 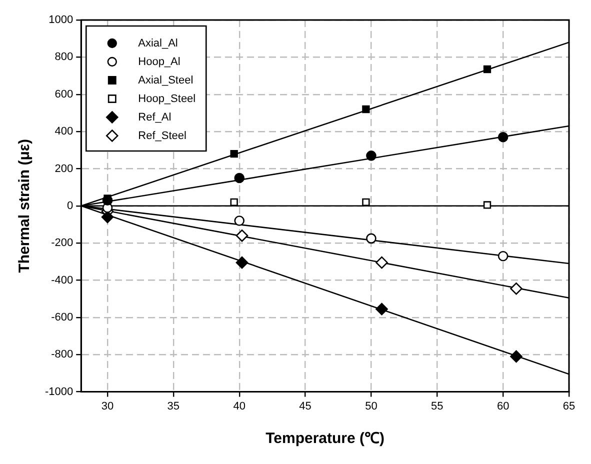 What do you see at coordinates (155, 117) in the screenshot?
I see `legend-label: Ref_Al` at bounding box center [155, 117].